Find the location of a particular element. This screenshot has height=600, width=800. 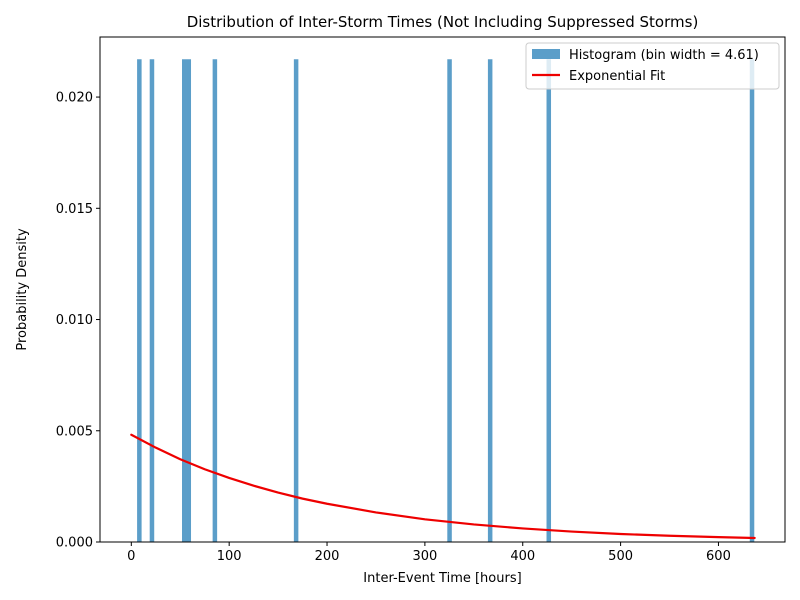

x-tick-label: 600 is located at coordinates (718, 556).